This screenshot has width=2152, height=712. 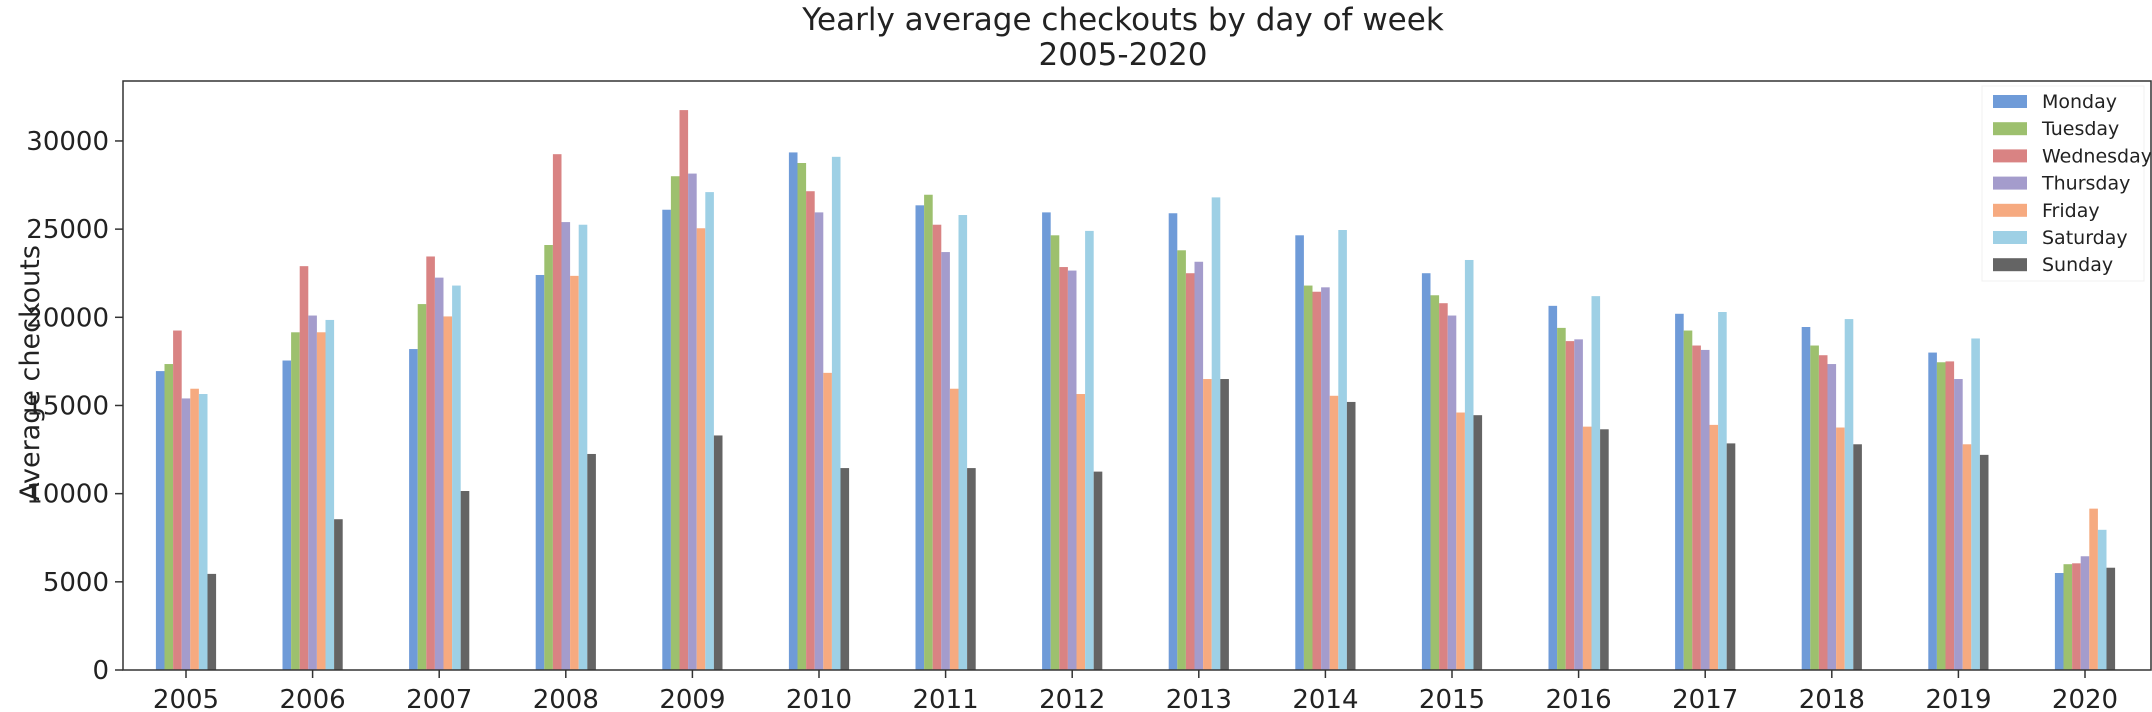 I want to click on bar-2017-monday, so click(x=1679, y=491).